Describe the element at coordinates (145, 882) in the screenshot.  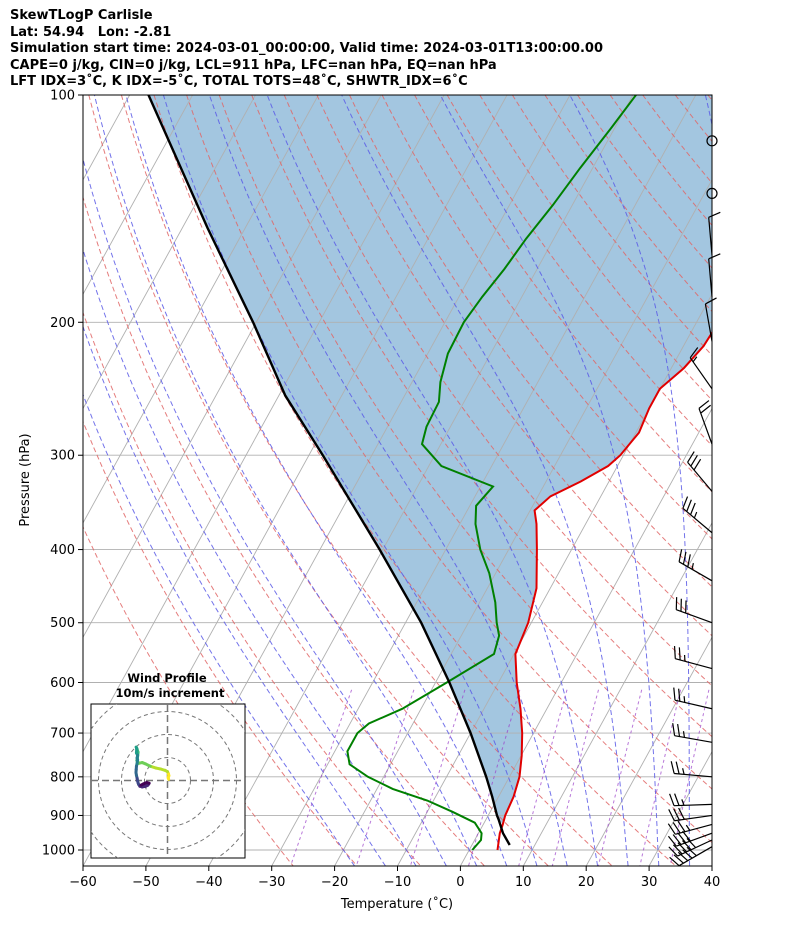
I see `x-tick-label: −50` at that location.